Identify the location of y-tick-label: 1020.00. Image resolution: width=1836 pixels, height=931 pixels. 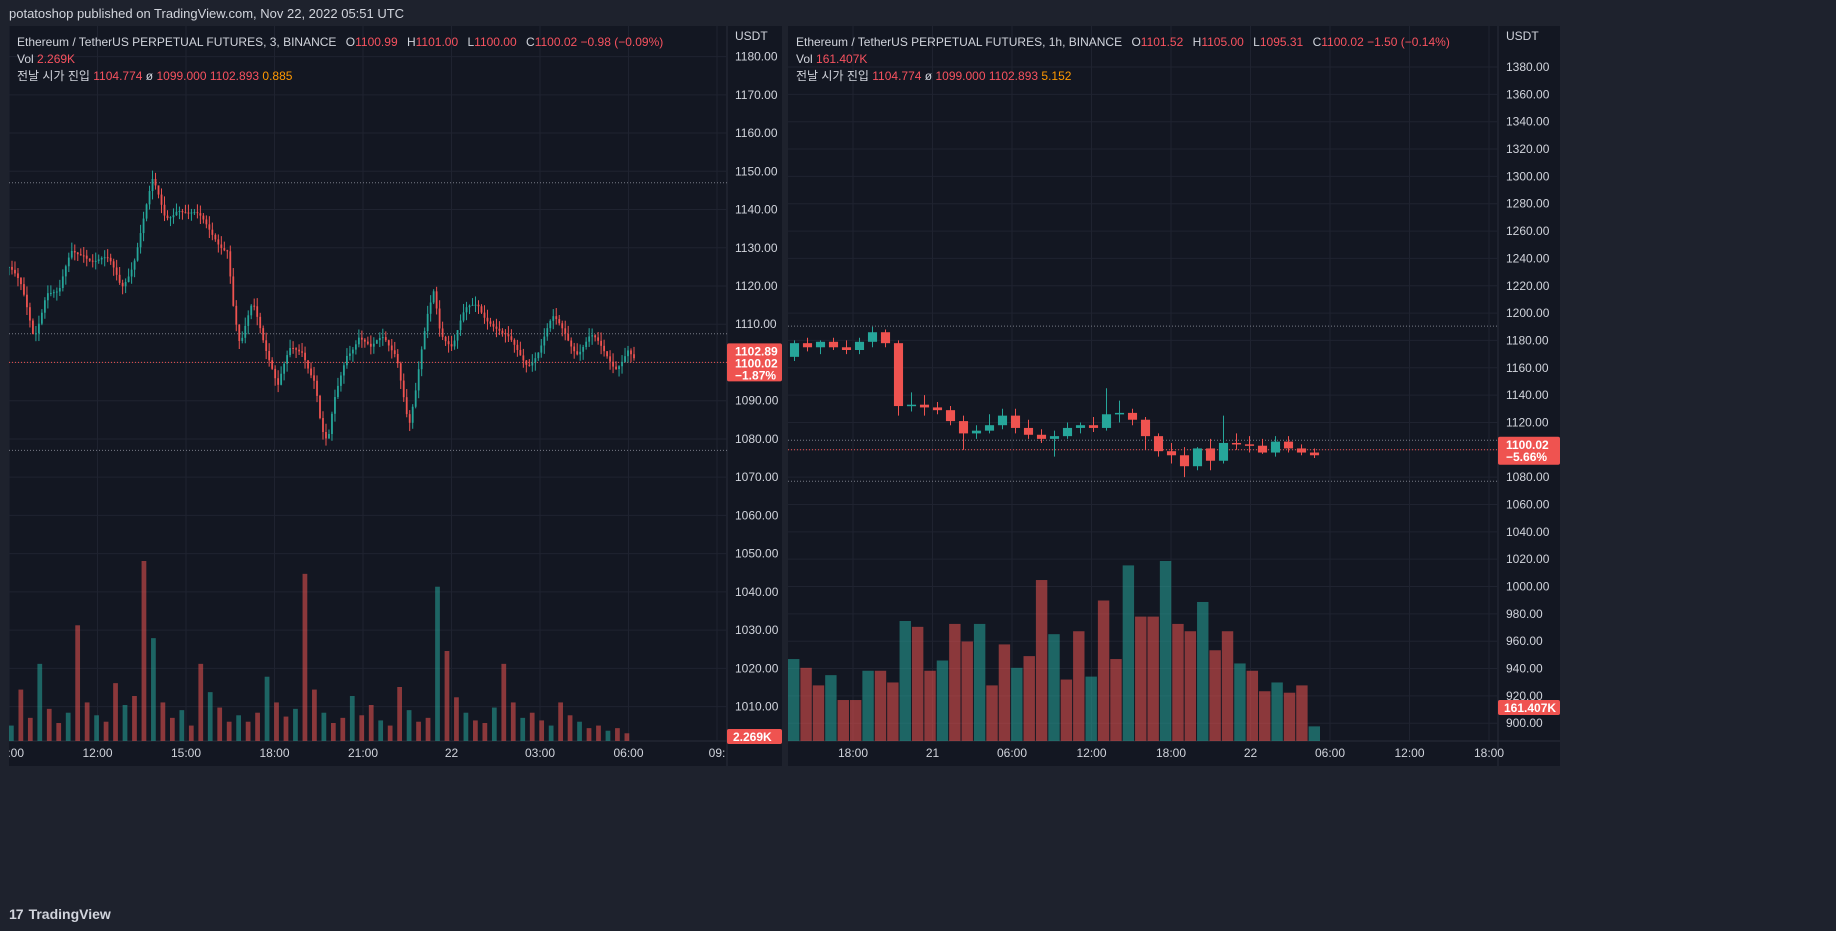
(1528, 559).